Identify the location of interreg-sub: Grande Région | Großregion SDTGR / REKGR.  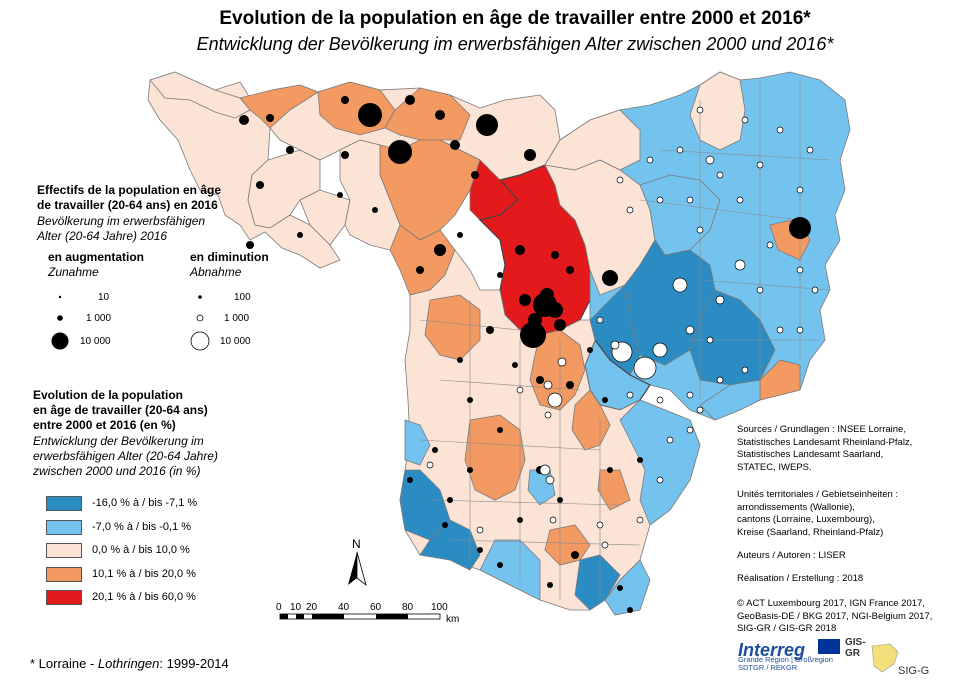
(785, 663).